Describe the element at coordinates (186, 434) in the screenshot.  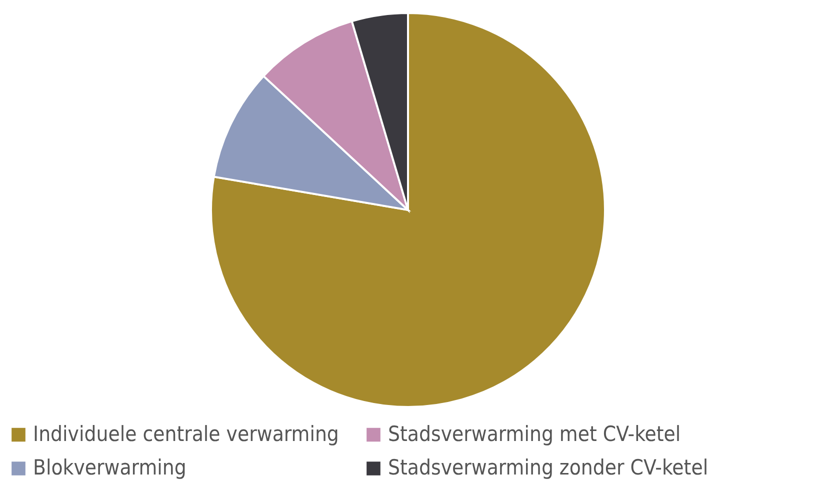
I see `legend-label: Individuele centrale verwarming` at that location.